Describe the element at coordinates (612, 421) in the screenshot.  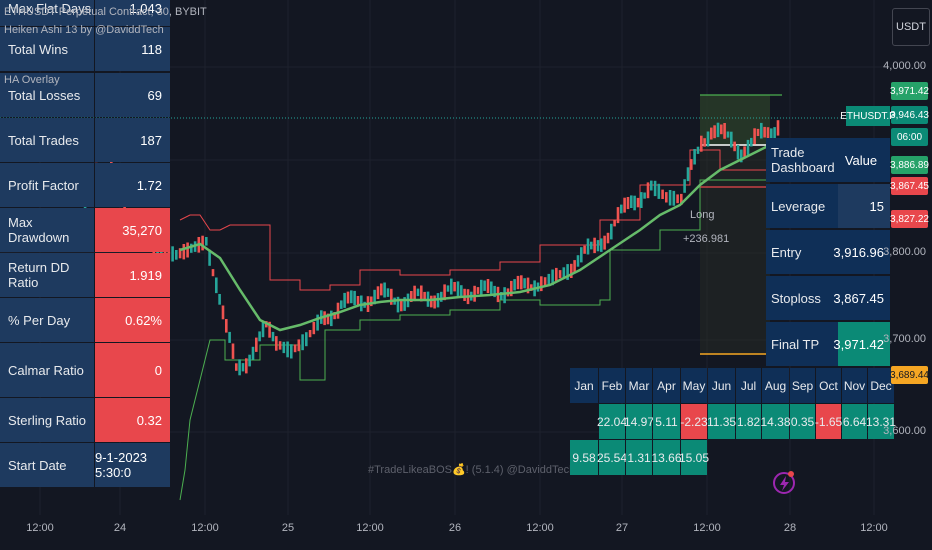
I see `month-value: 22.04` at that location.